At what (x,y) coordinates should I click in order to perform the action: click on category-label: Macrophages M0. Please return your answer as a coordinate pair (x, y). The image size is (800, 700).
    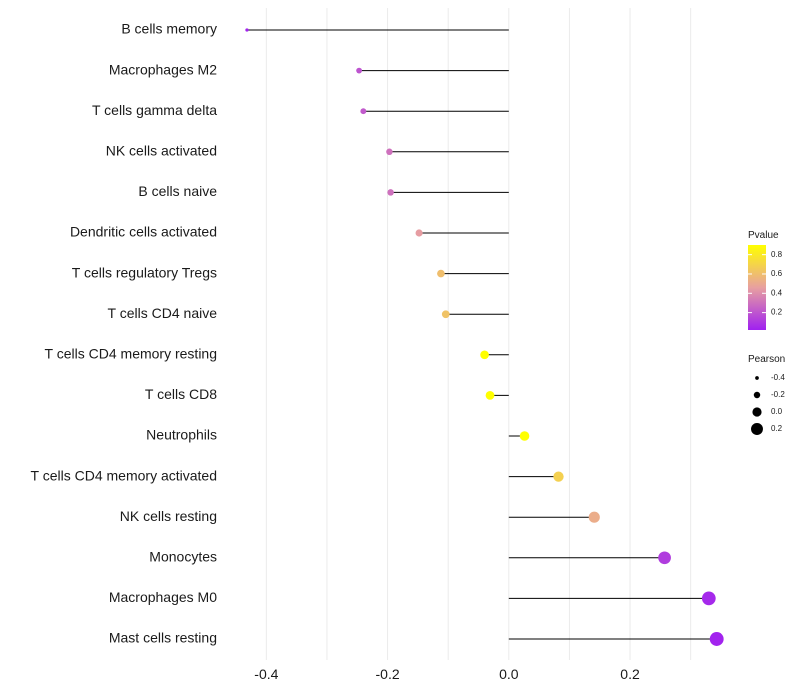
    Looking at the image, I should click on (163, 597).